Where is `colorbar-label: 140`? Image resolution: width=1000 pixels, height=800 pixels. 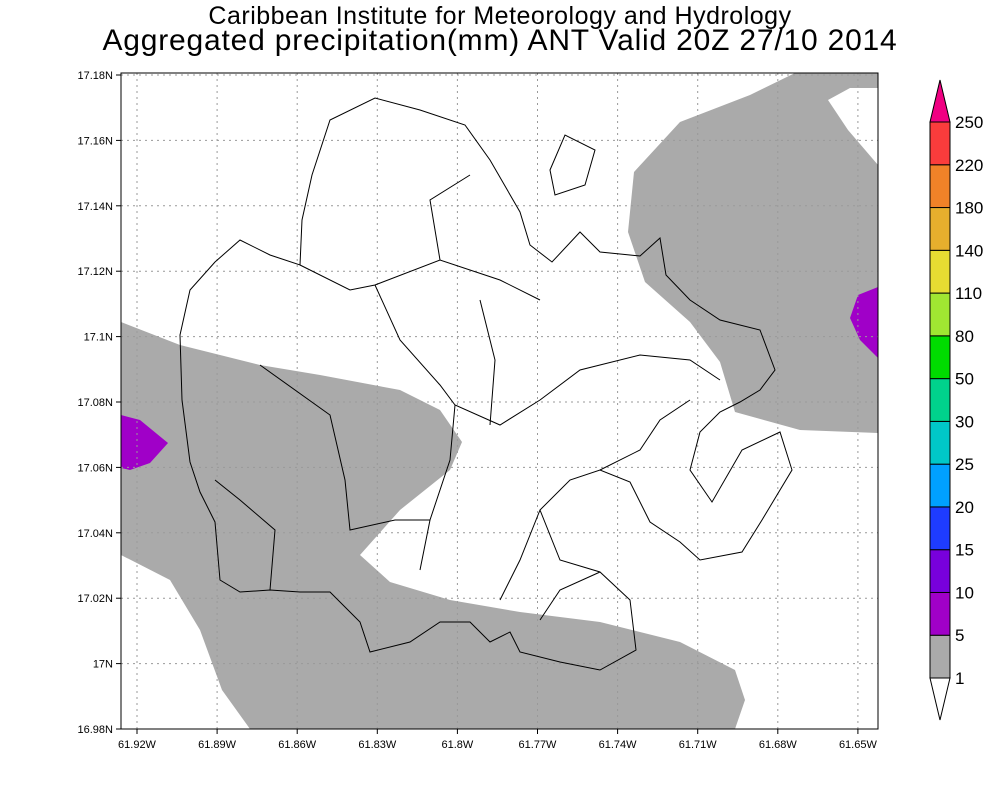
colorbar-label: 140 is located at coordinates (969, 250).